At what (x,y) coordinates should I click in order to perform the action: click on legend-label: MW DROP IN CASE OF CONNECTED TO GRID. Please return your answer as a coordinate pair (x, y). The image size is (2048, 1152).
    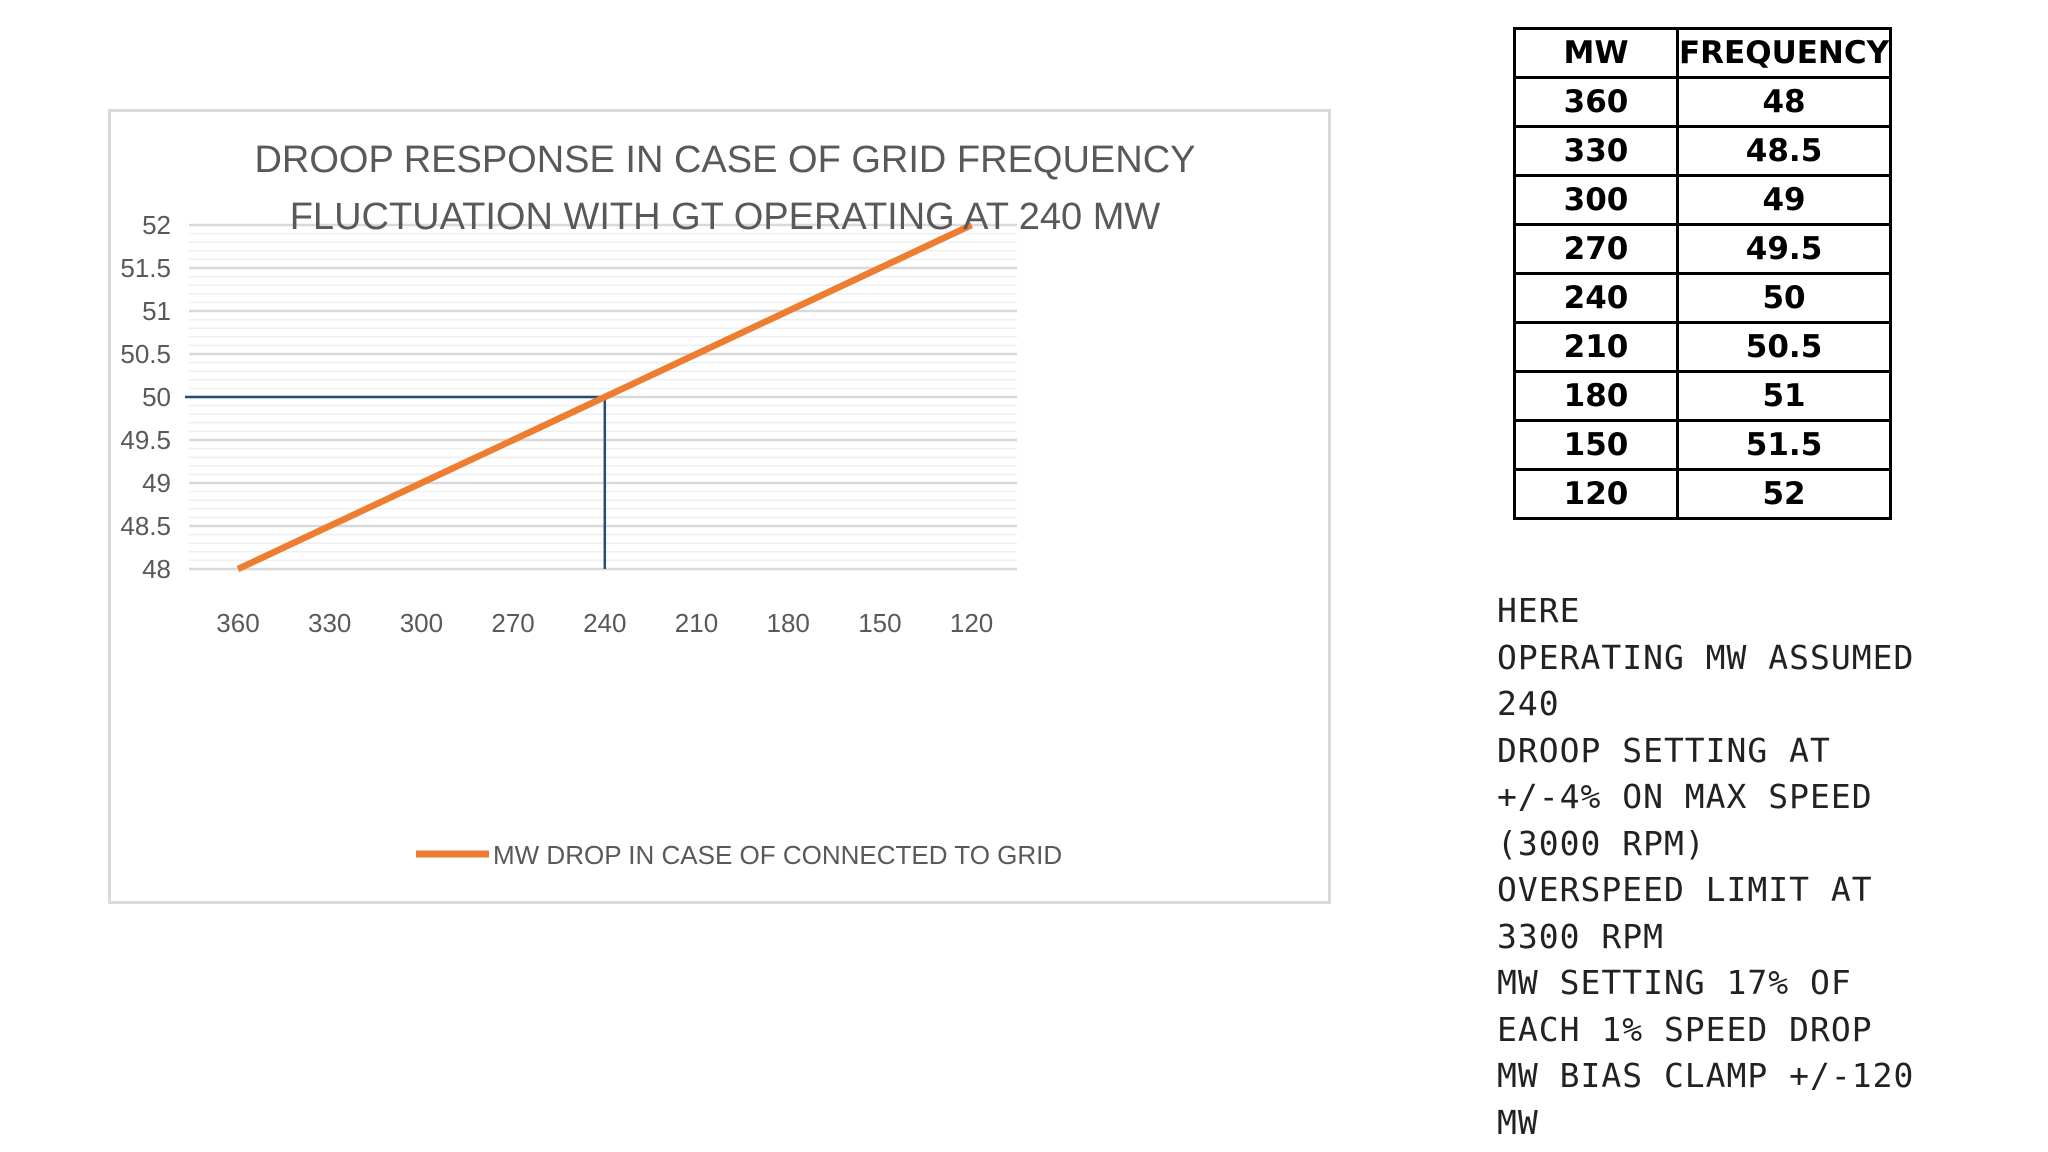
    Looking at the image, I should click on (777, 855).